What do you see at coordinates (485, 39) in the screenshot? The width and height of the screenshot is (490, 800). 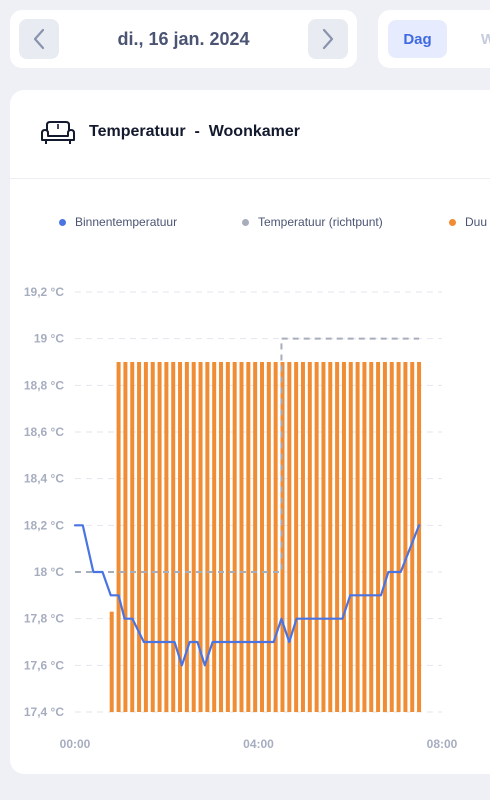 I see `tab-week: W` at bounding box center [485, 39].